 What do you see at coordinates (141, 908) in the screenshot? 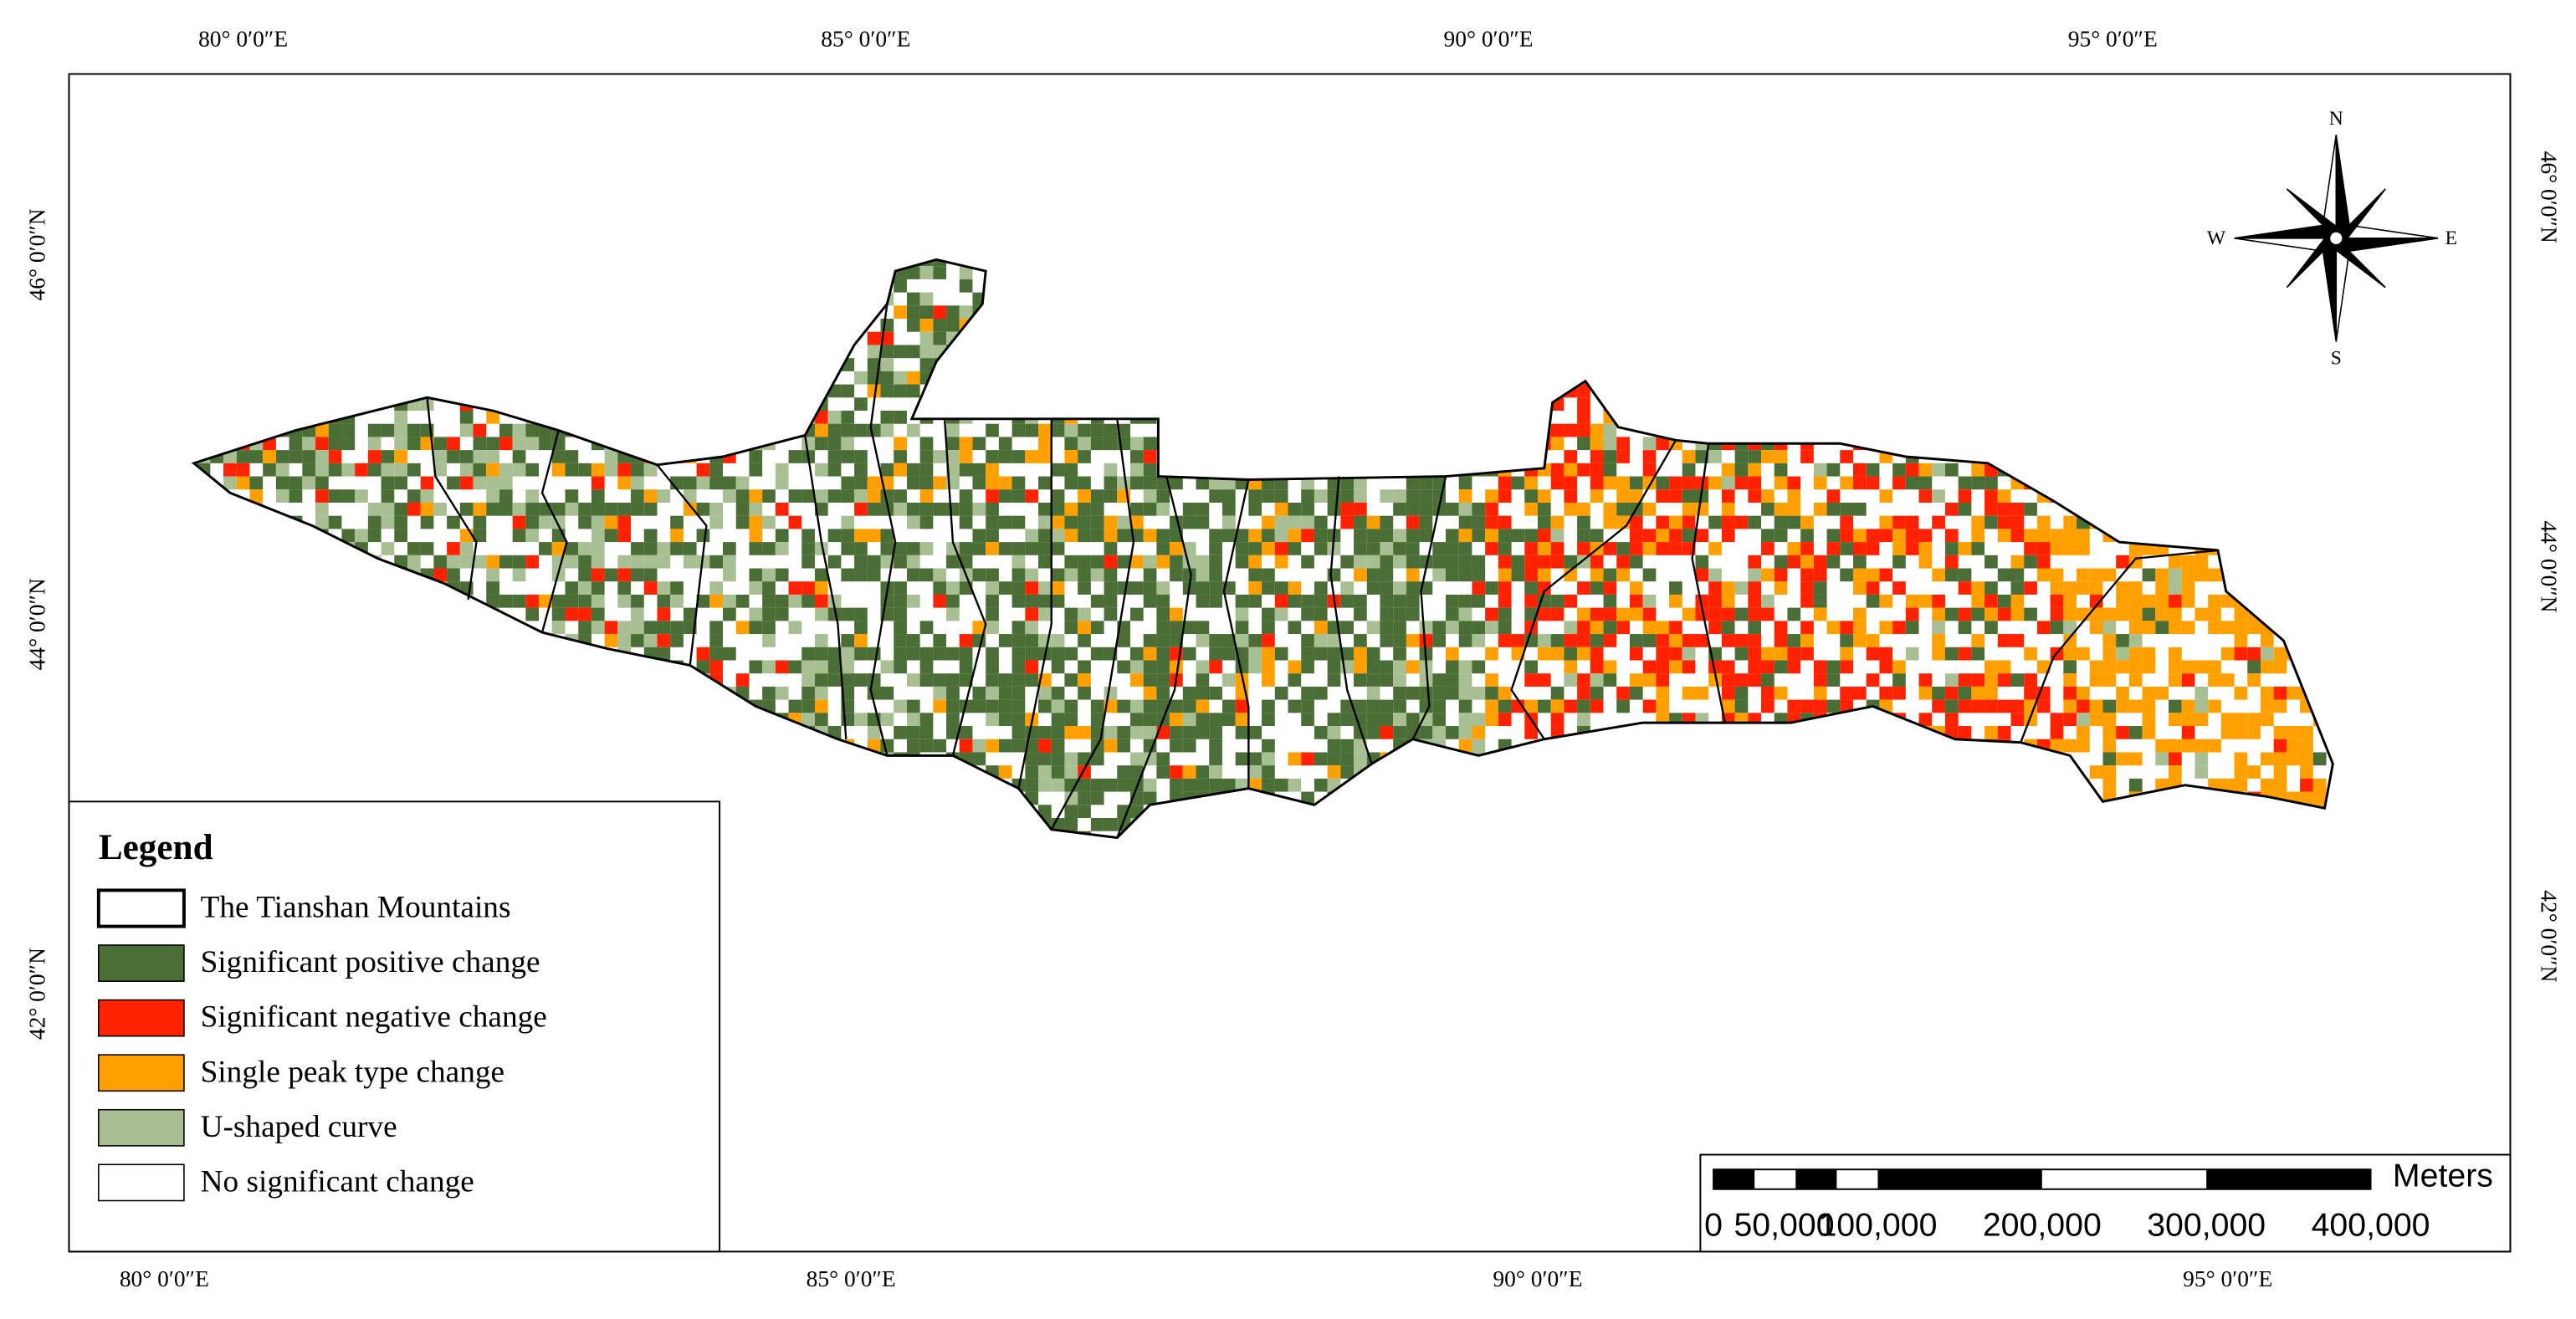
I see `legend-swatch` at bounding box center [141, 908].